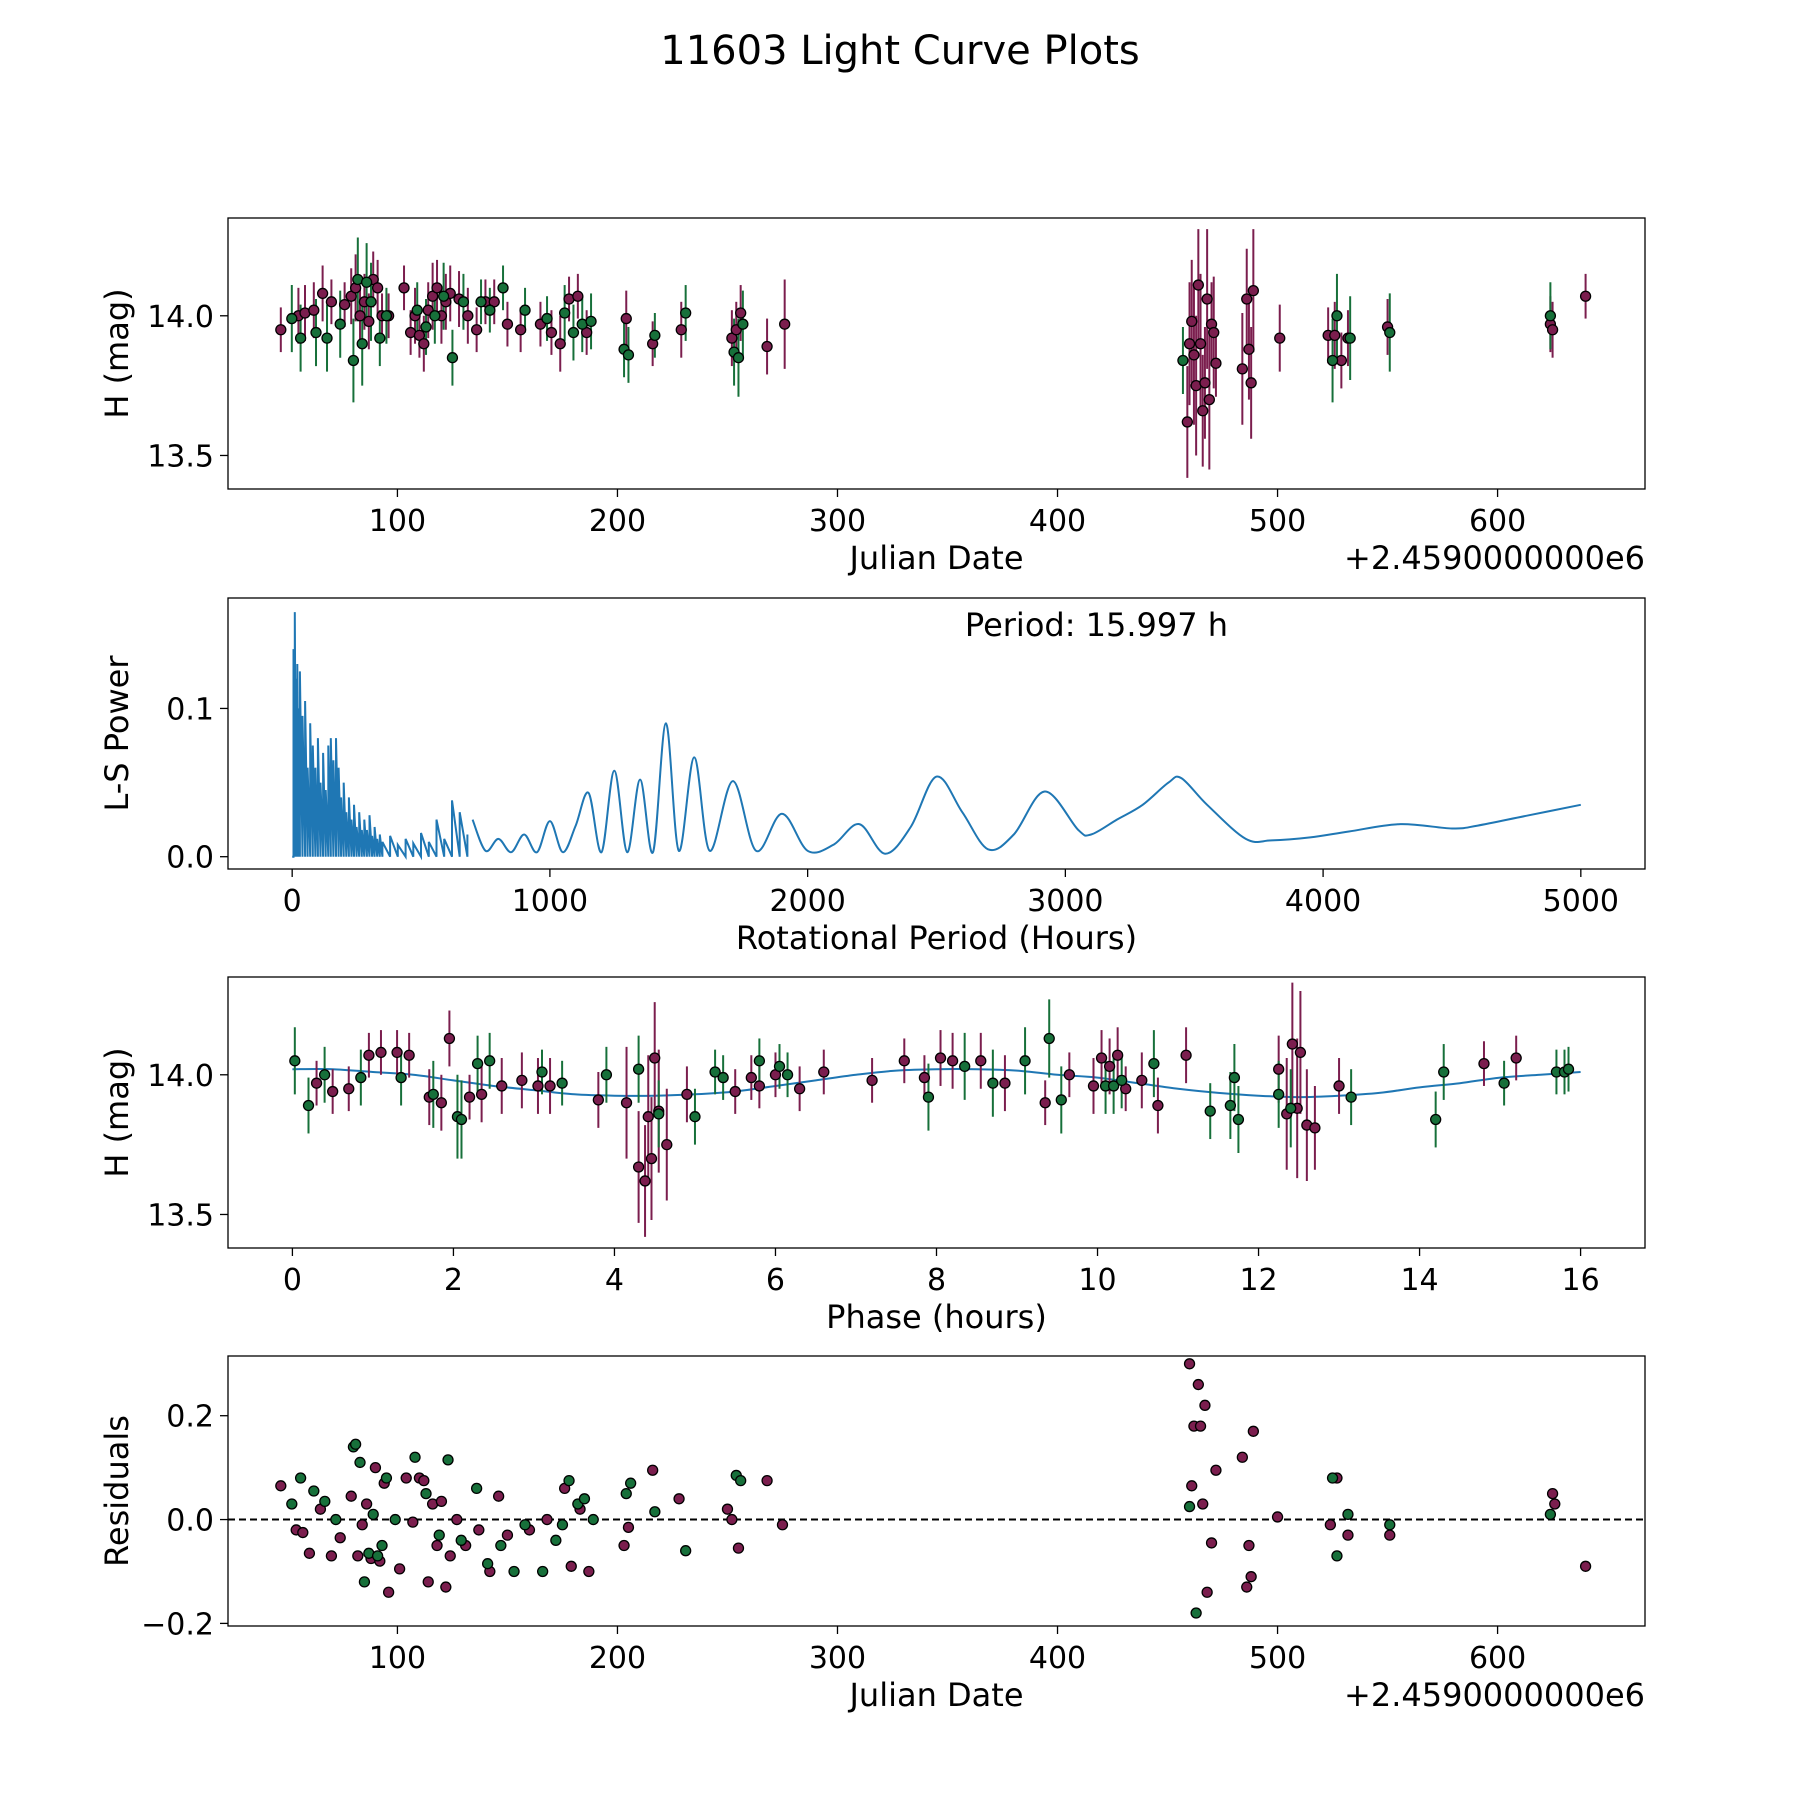  Describe the element at coordinates (1065, 901) in the screenshot. I see `x-tick-label: 3000` at that location.